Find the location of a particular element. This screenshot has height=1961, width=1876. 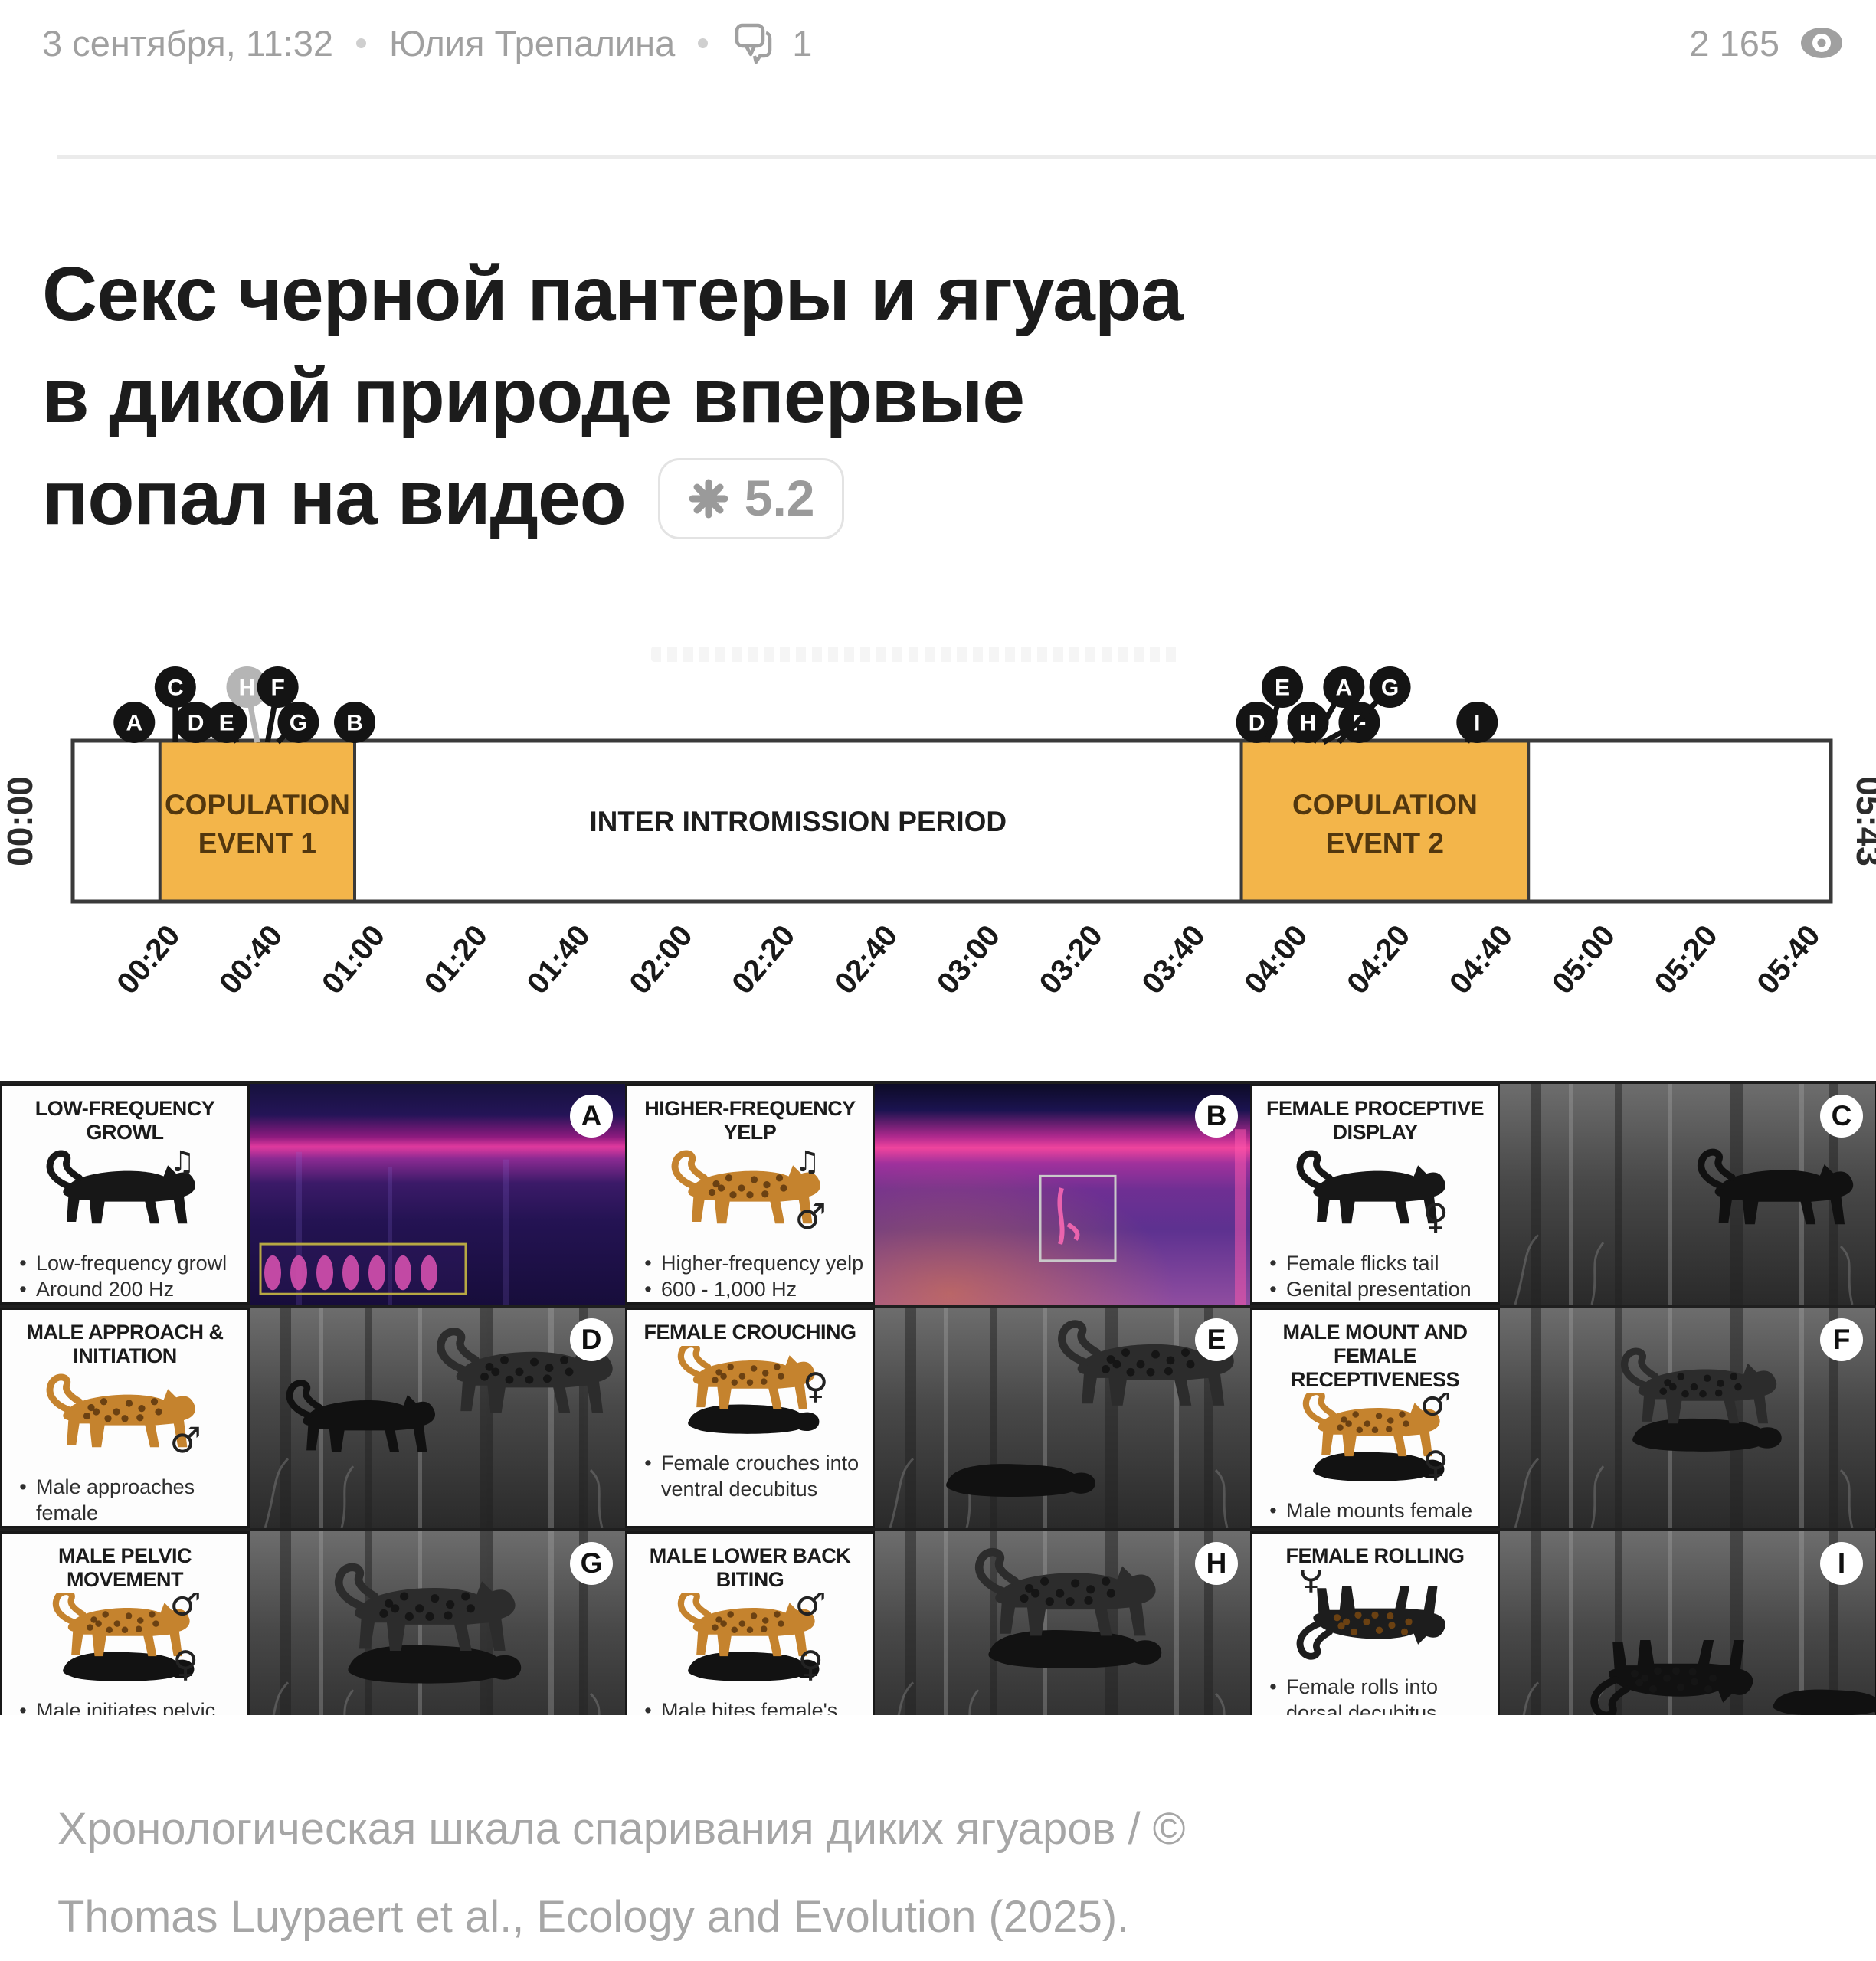

tick-label: 03:00 is located at coordinates (969, 960).